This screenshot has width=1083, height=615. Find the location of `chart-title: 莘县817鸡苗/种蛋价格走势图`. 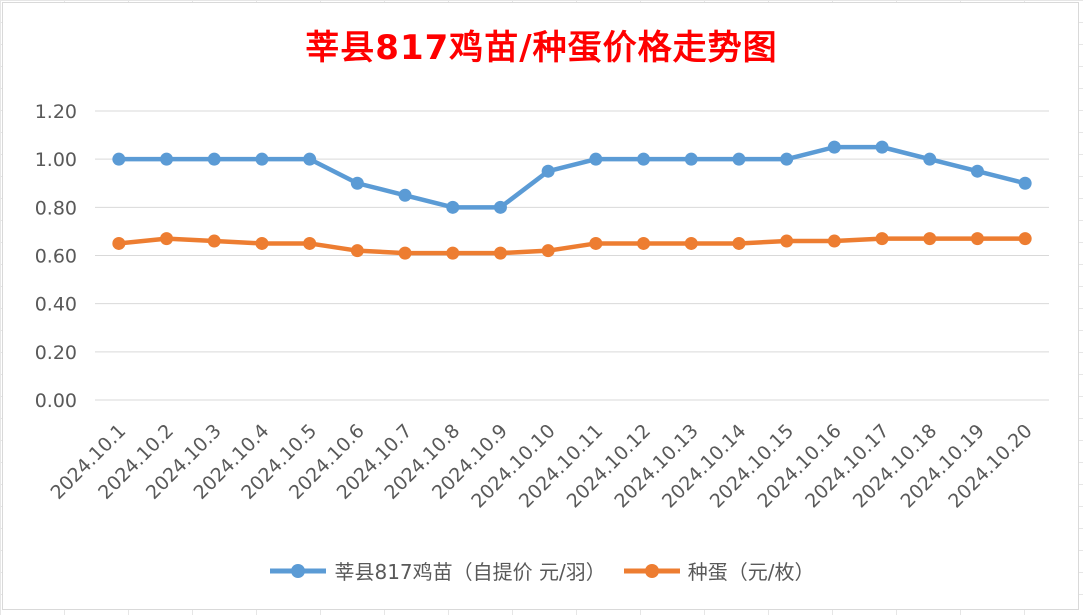

chart-title: 莘县817鸡苗/种蛋价格走势图 is located at coordinates (541, 48).